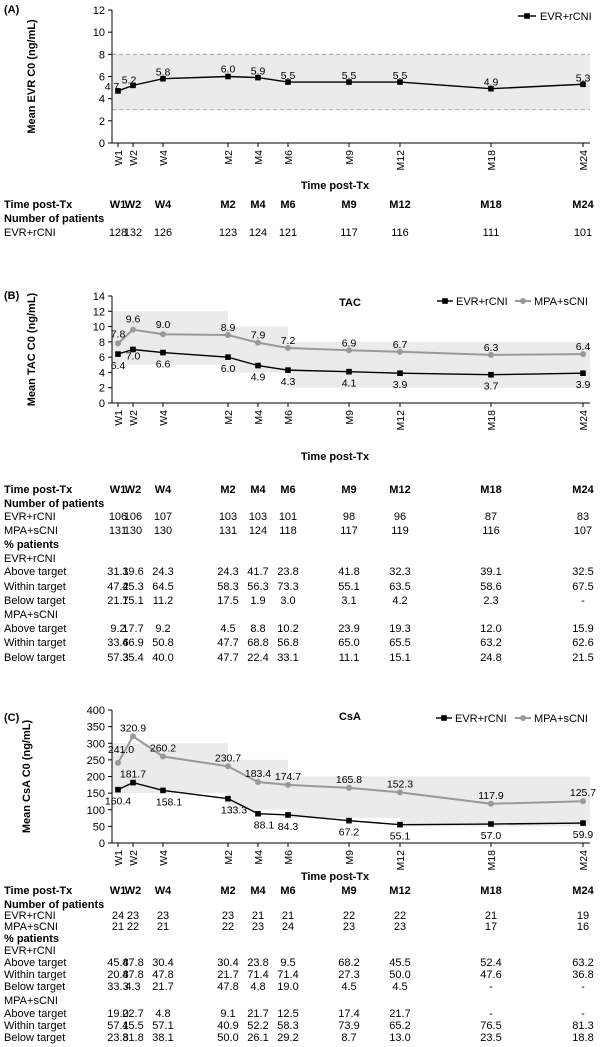 Image resolution: width=600 pixels, height=1047 pixels. Describe the element at coordinates (133, 320) in the screenshot. I see `data-label: 9.6` at that location.